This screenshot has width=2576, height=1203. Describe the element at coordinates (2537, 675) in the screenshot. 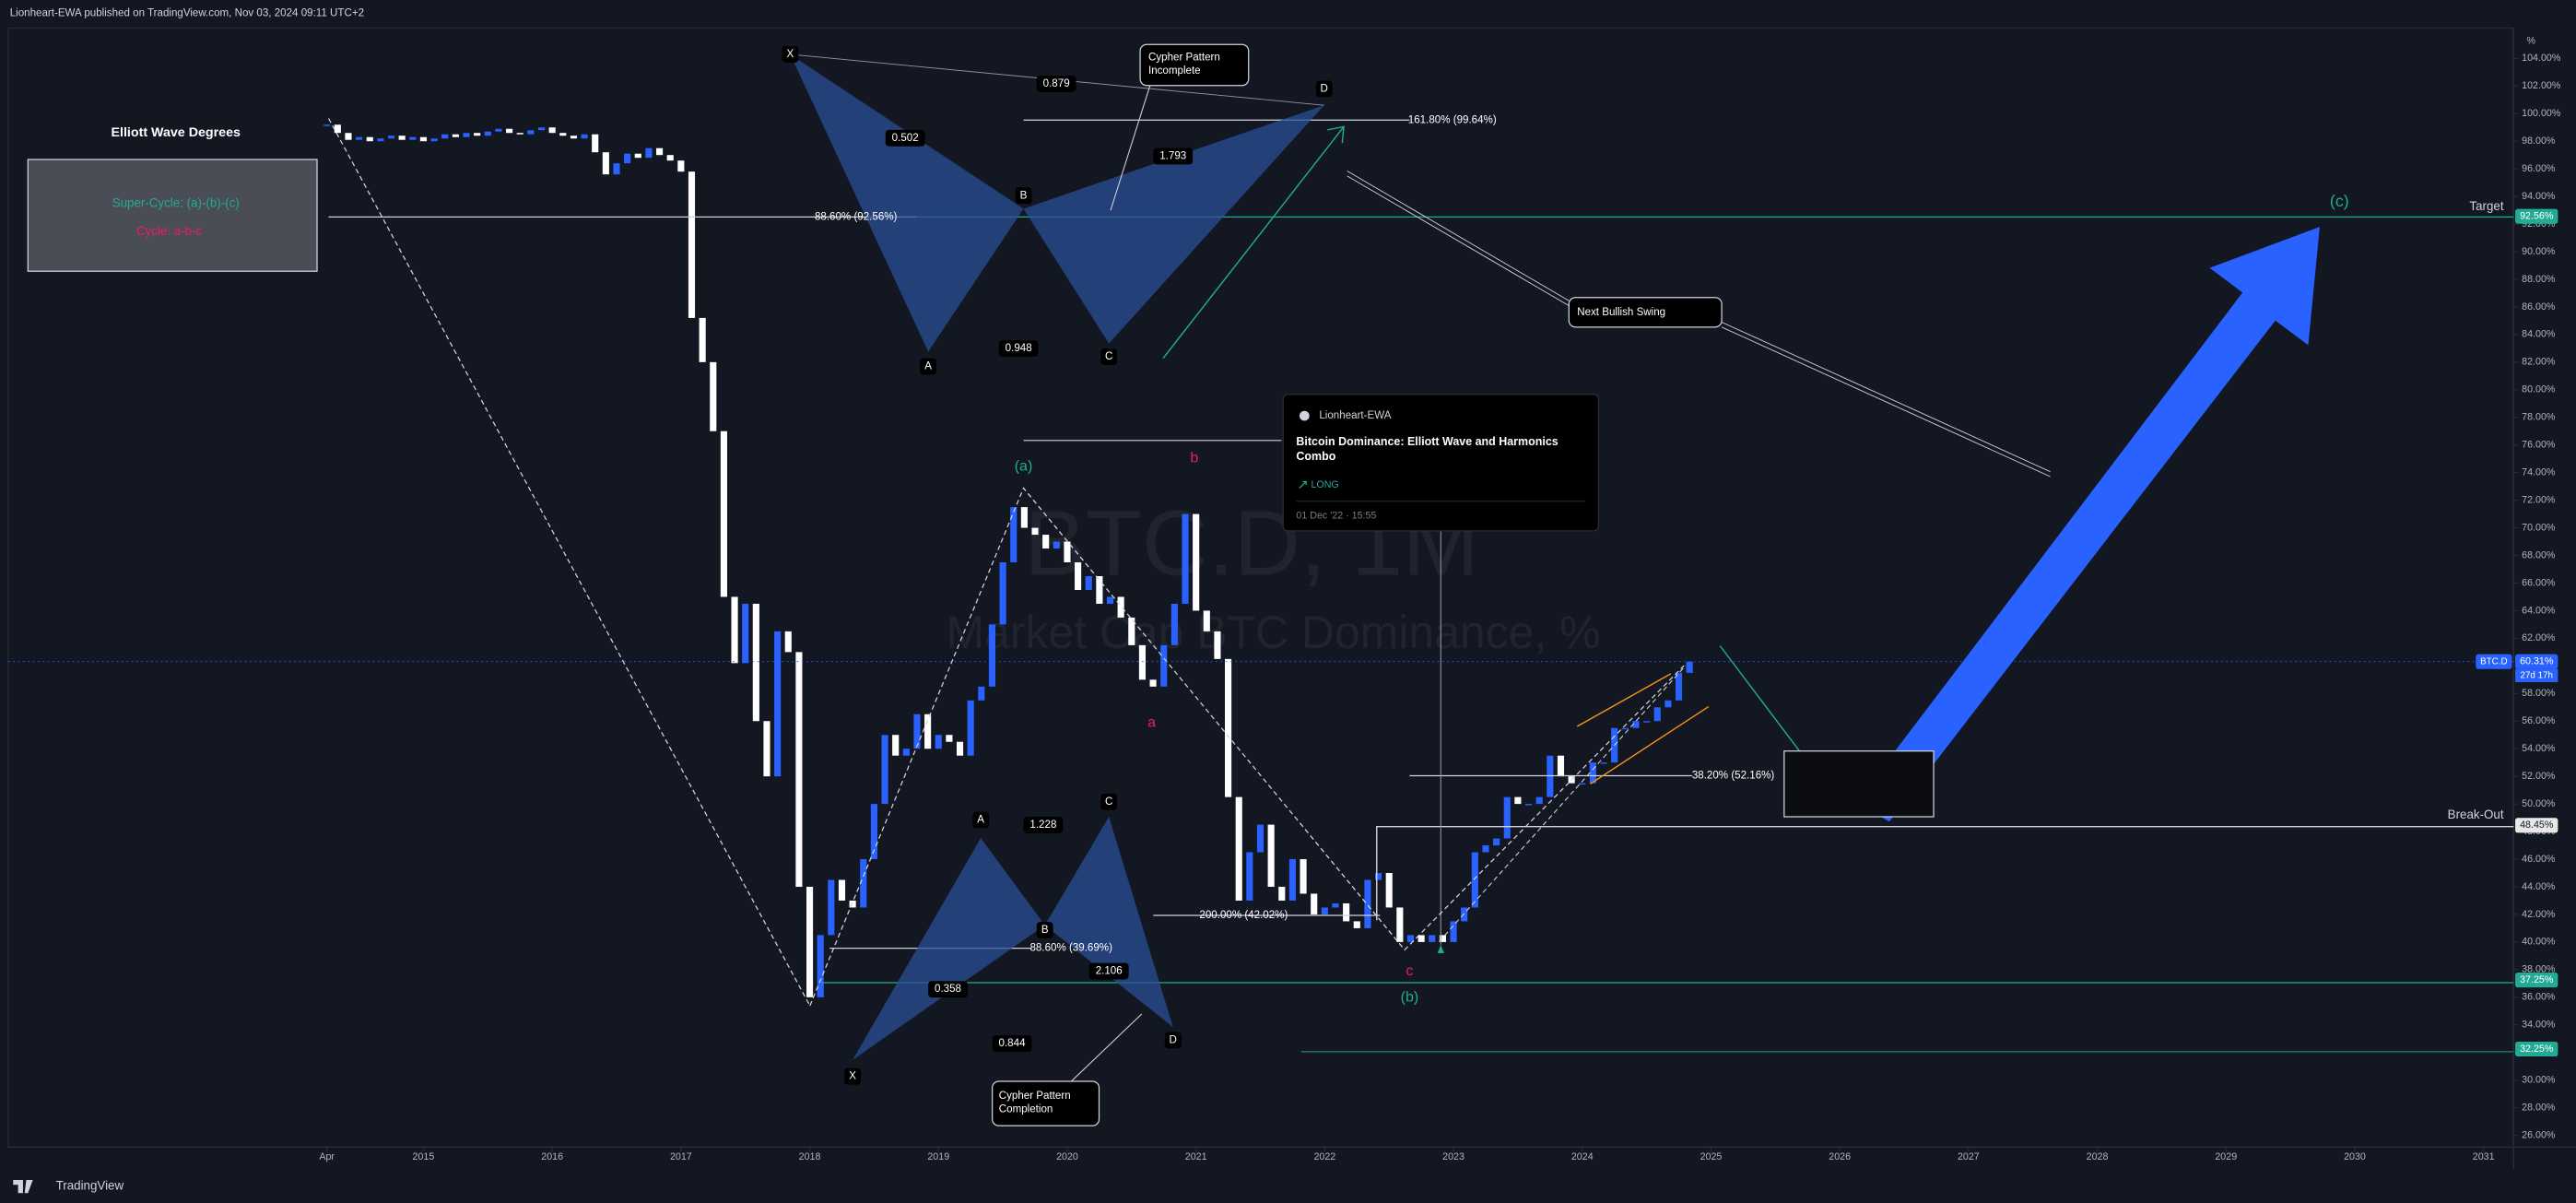

I see `countdown: 27d 17h` at that location.